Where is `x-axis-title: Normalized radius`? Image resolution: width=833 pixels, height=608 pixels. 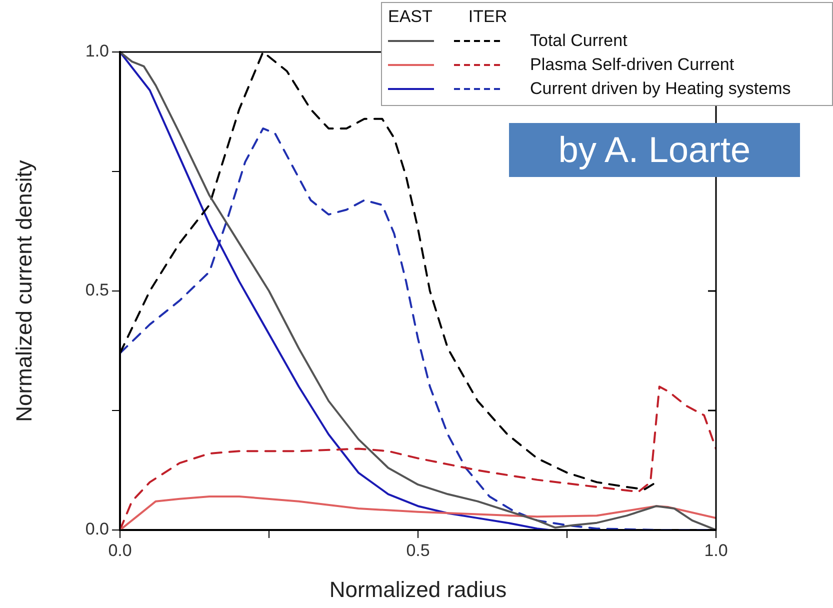
x-axis-title: Normalized radius is located at coordinates (418, 589).